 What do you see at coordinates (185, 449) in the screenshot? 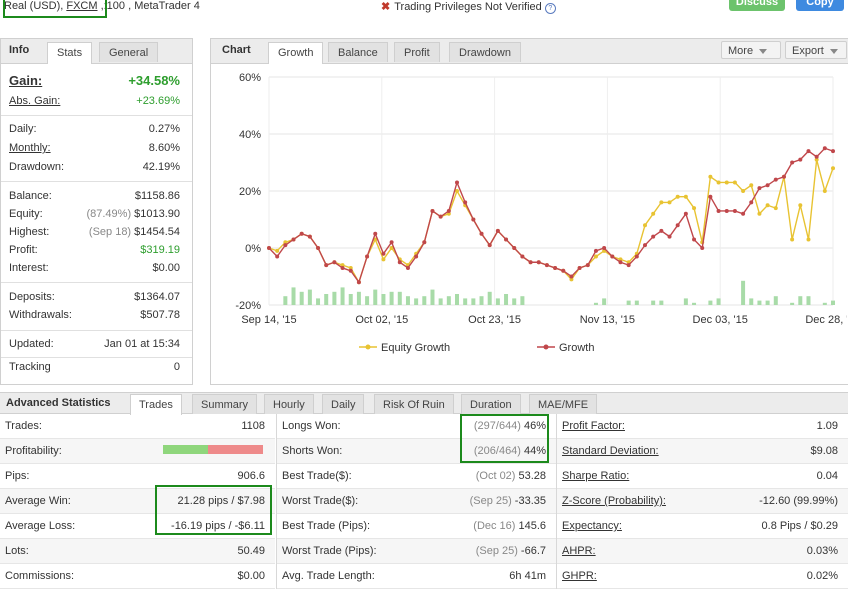
I see `profitability-win-fill` at bounding box center [185, 449].